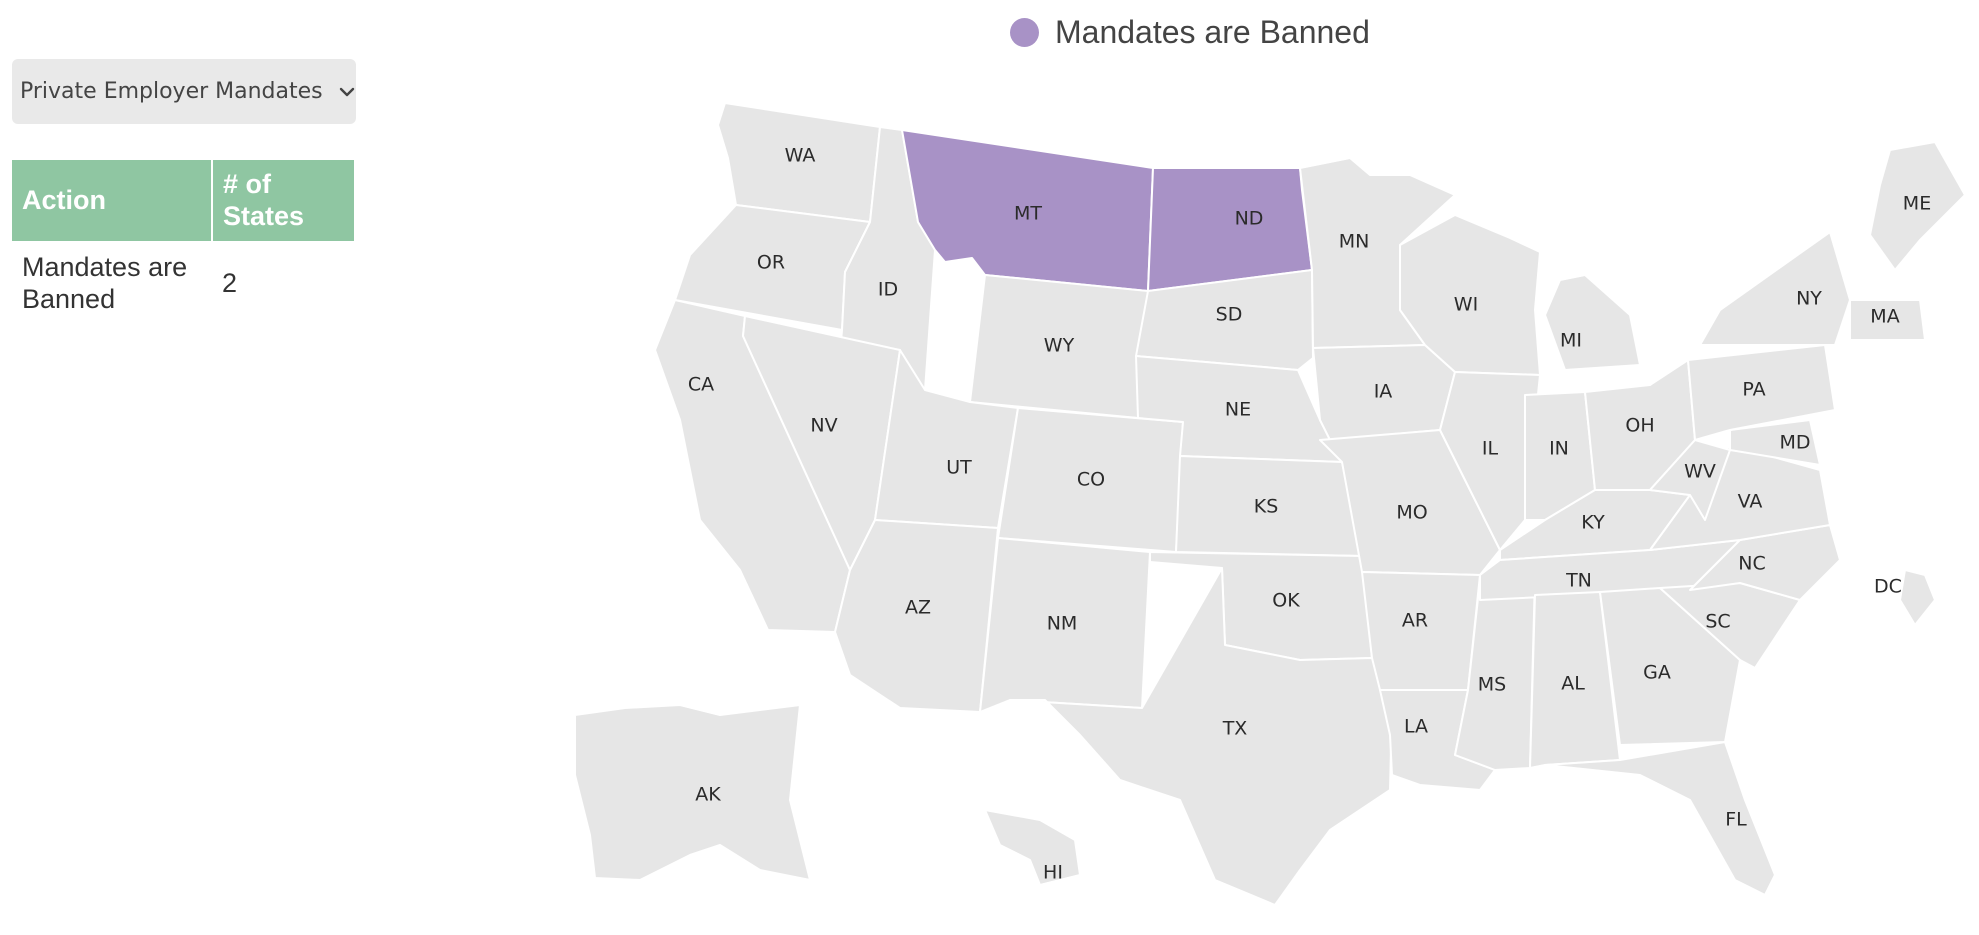 This screenshot has height=935, width=1979. I want to click on state-label-ne: NE, so click(1238, 410).